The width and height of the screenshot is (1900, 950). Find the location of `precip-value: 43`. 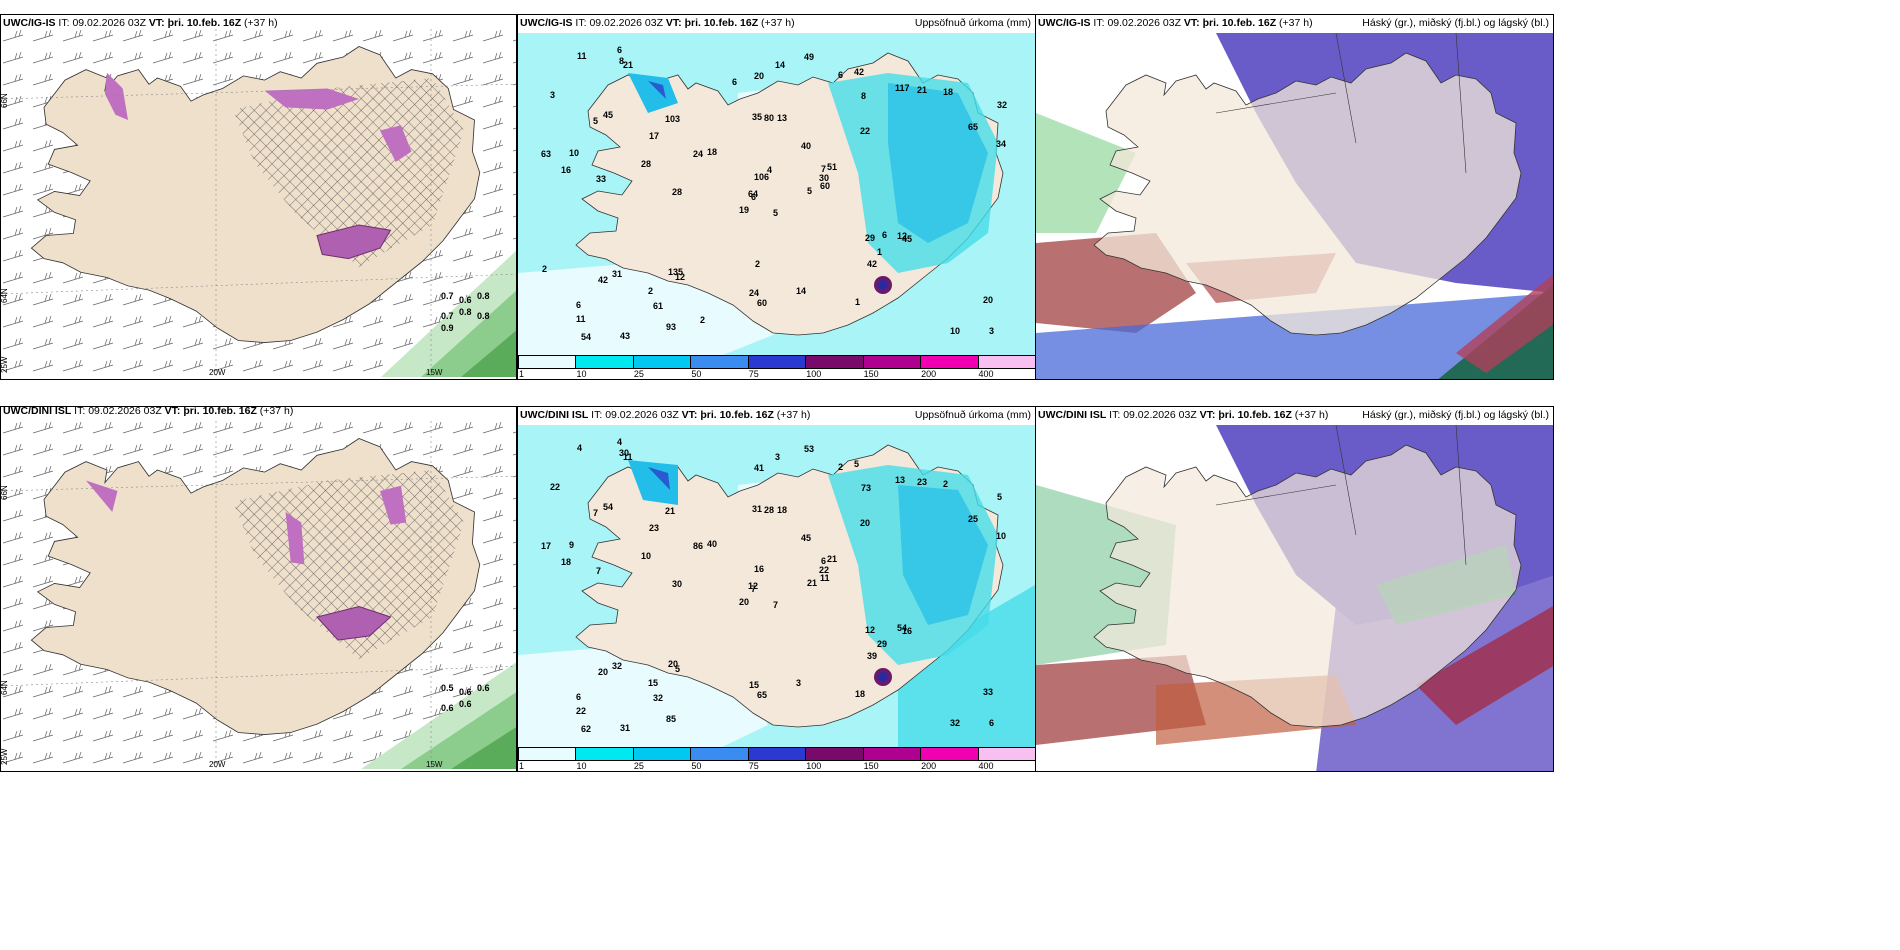

precip-value: 43 is located at coordinates (625, 336).